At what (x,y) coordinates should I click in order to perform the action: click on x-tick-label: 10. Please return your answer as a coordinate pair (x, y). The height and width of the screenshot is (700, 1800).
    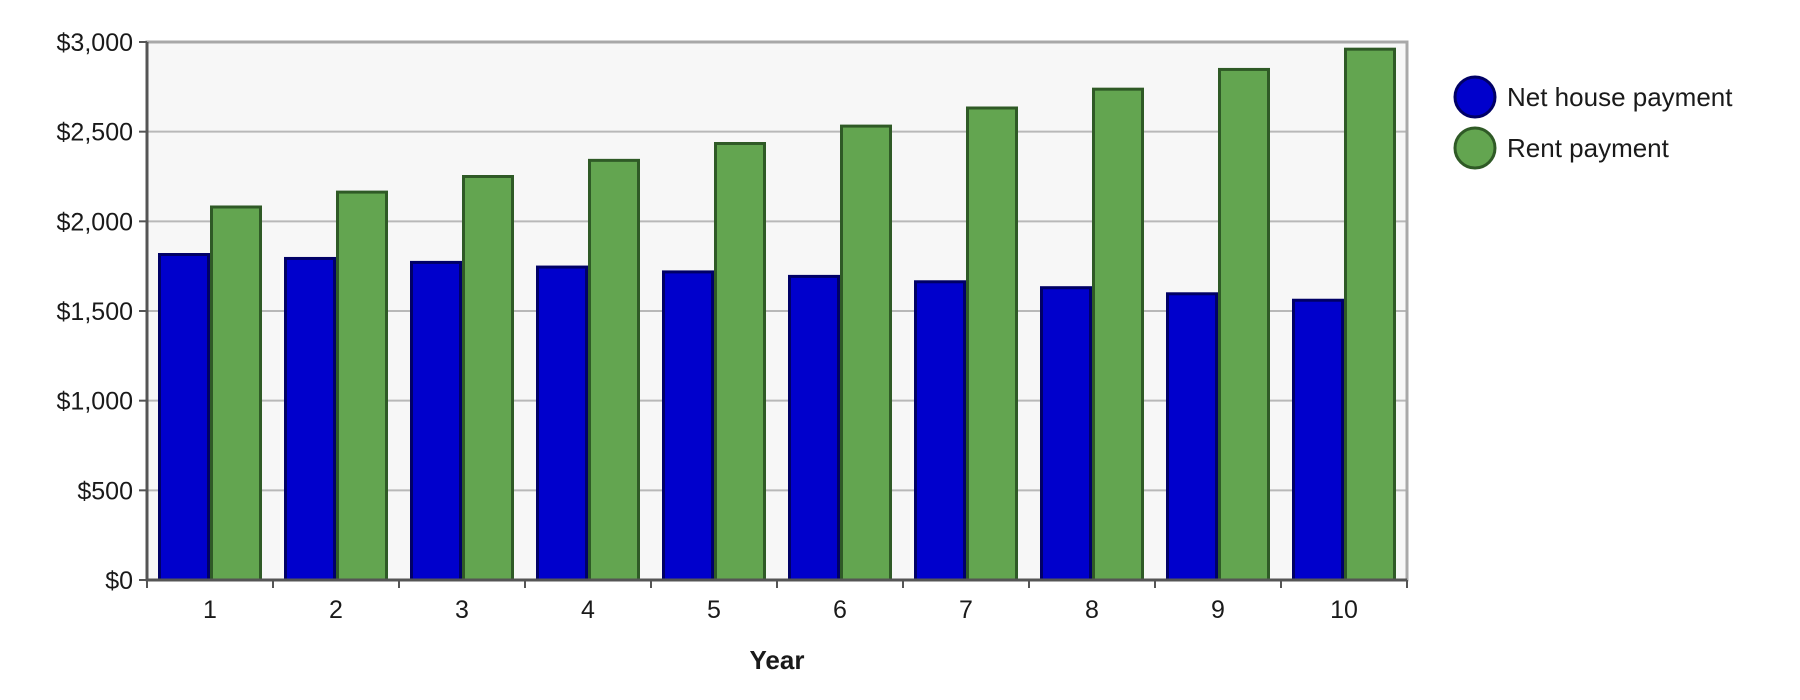
    Looking at the image, I should click on (1344, 610).